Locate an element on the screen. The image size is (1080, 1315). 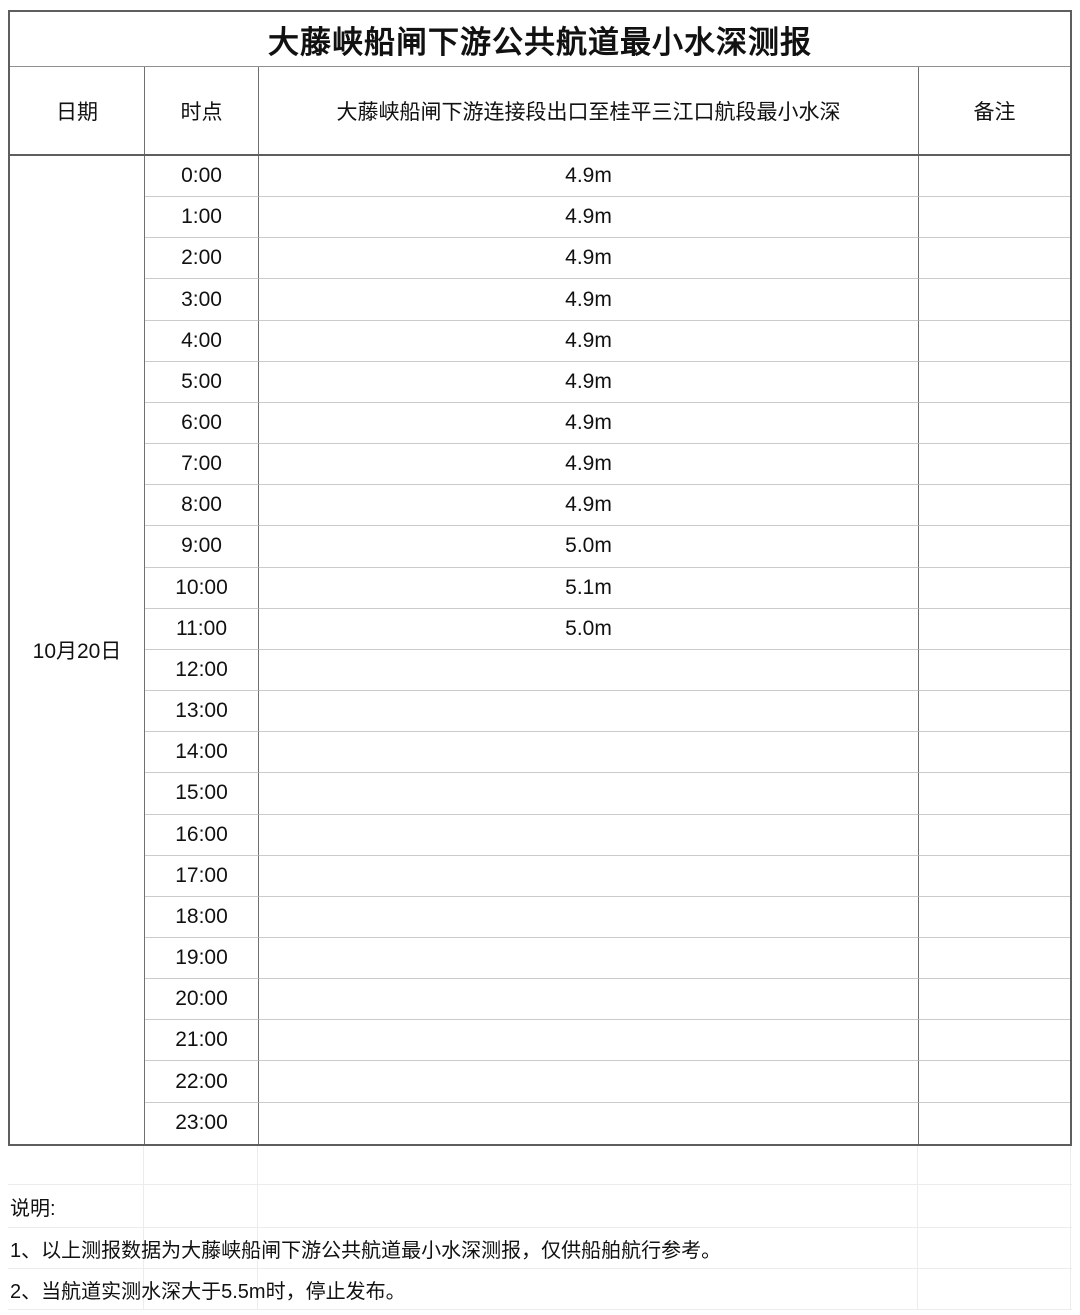
time-cell: 7:00 is located at coordinates (202, 465).